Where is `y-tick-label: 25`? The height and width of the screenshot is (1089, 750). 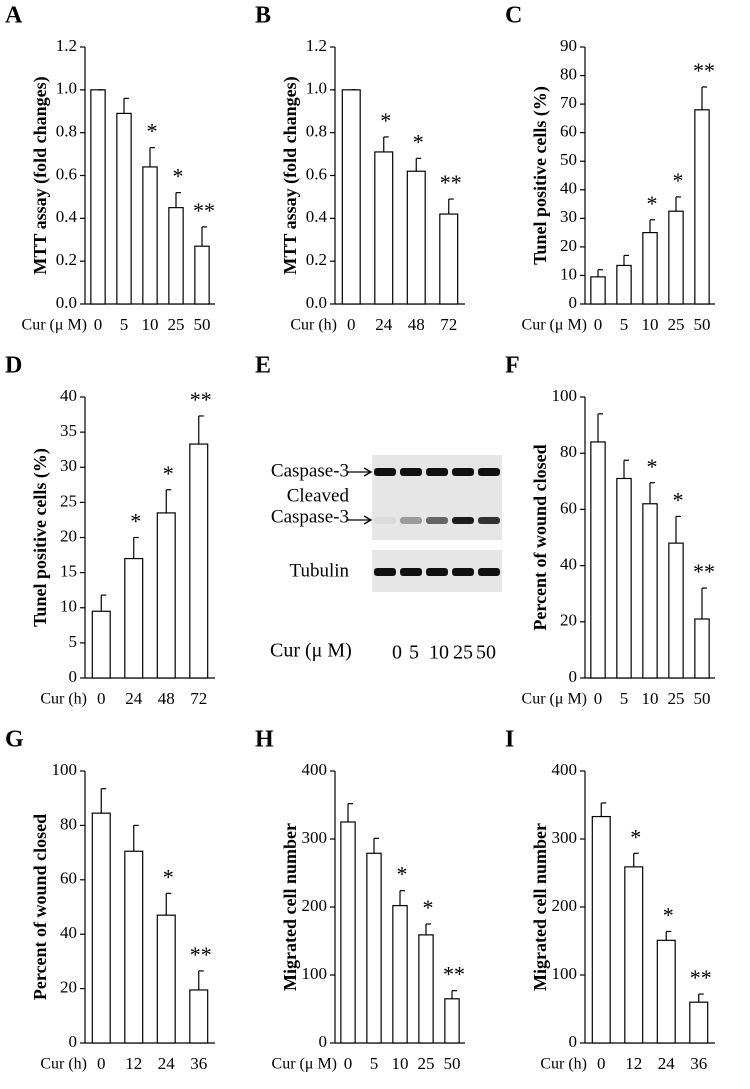
y-tick-label: 25 is located at coordinates (68, 500).